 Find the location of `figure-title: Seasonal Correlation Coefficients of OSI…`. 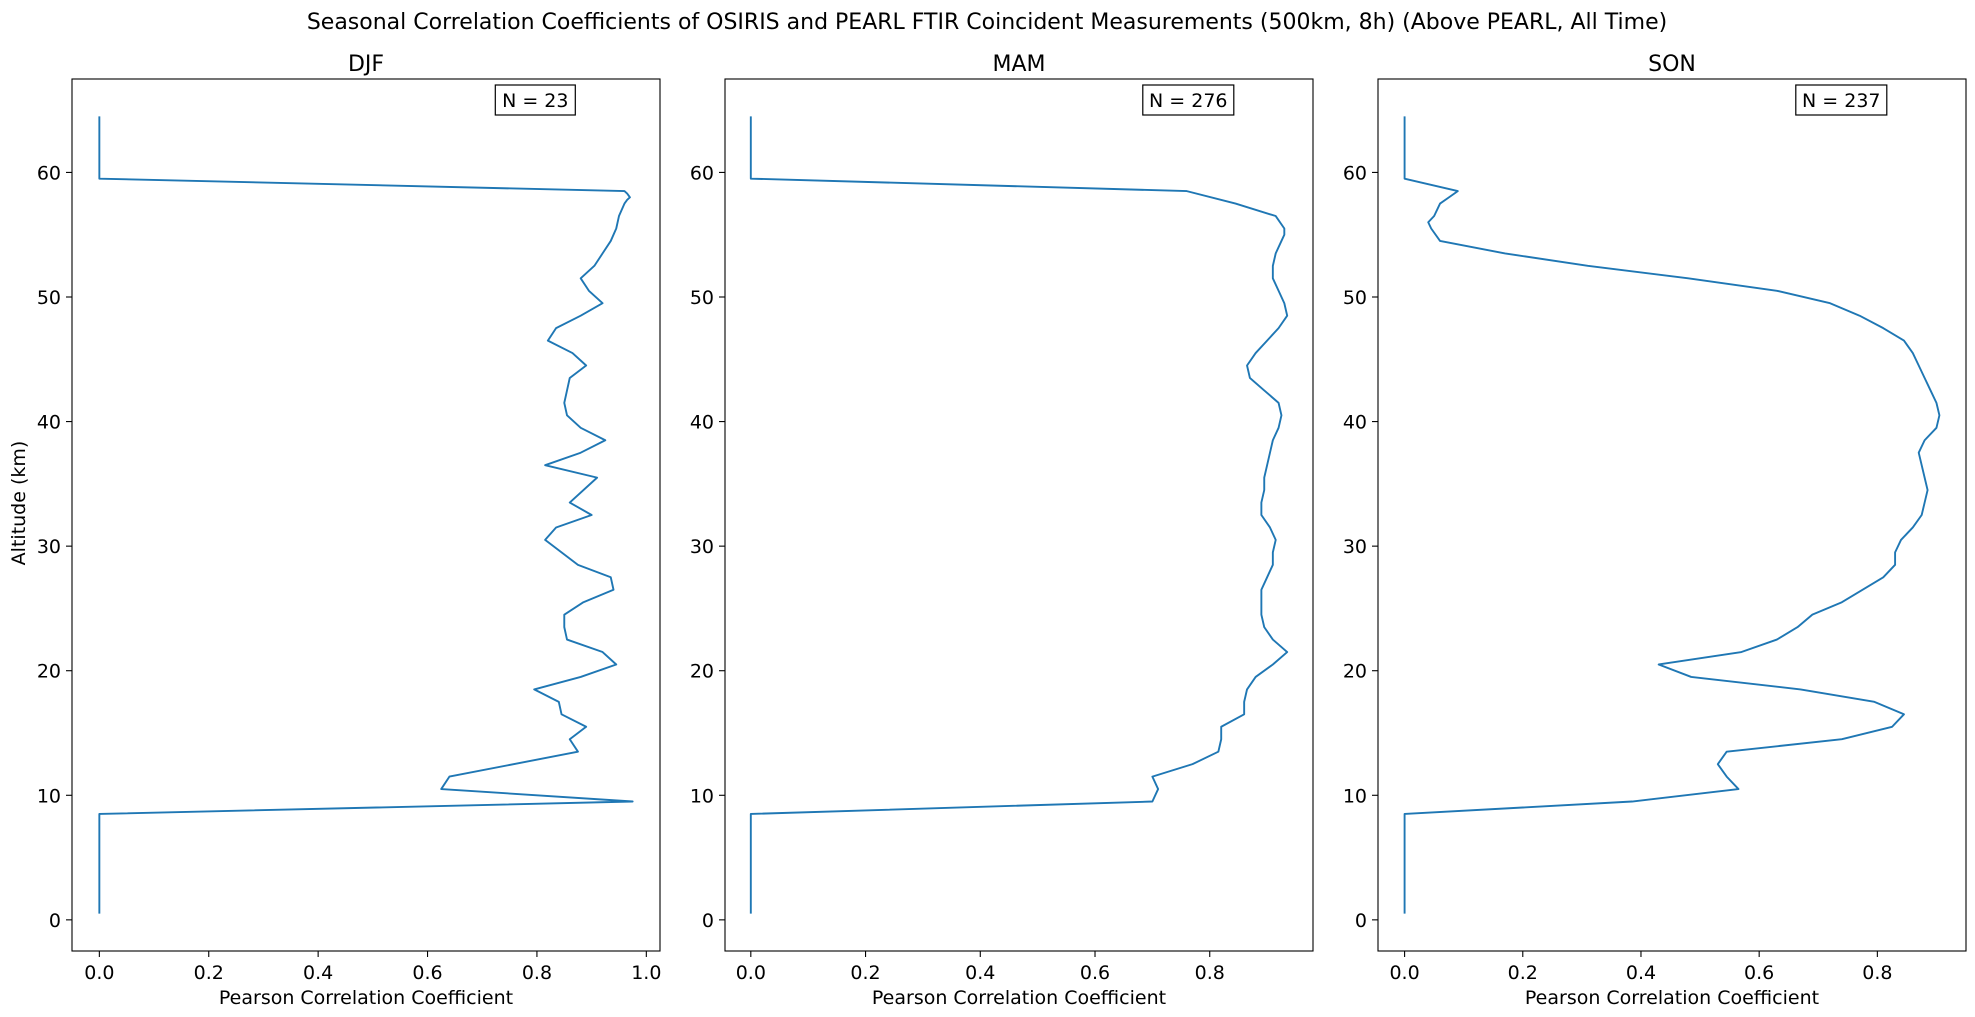

figure-title: Seasonal Correlation Coefficients of OSI… is located at coordinates (987, 22).